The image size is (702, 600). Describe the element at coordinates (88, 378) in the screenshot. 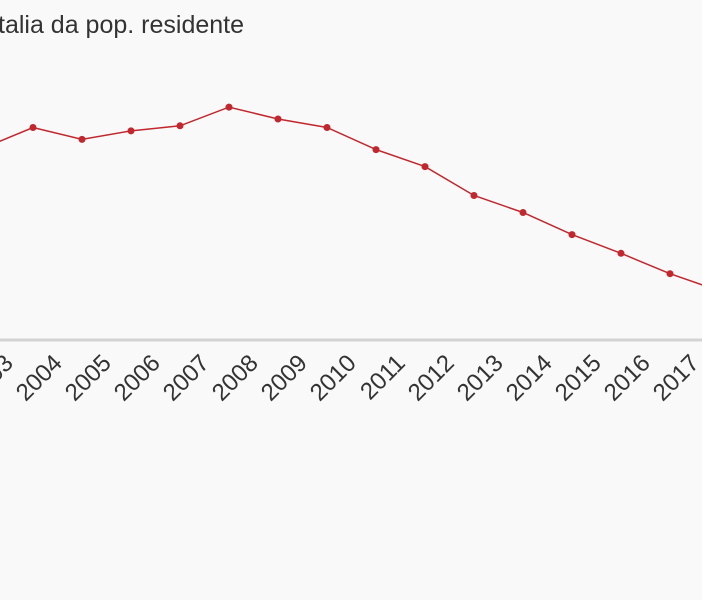

I see `x-tick-label-2005: 2005` at that location.